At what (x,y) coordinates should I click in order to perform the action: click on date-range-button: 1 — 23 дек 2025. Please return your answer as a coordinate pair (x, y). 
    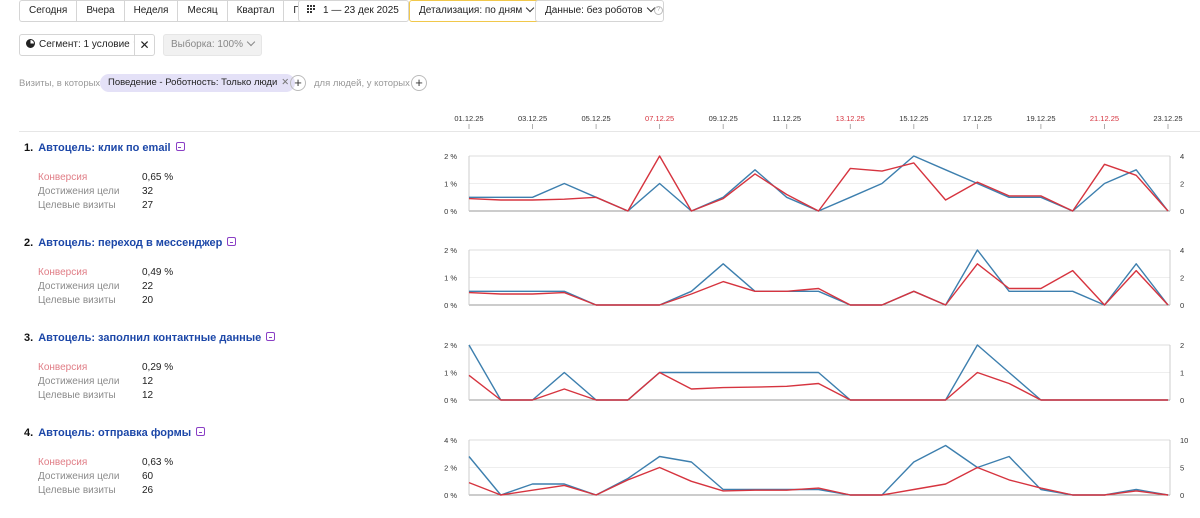
    Looking at the image, I should click on (353, 11).